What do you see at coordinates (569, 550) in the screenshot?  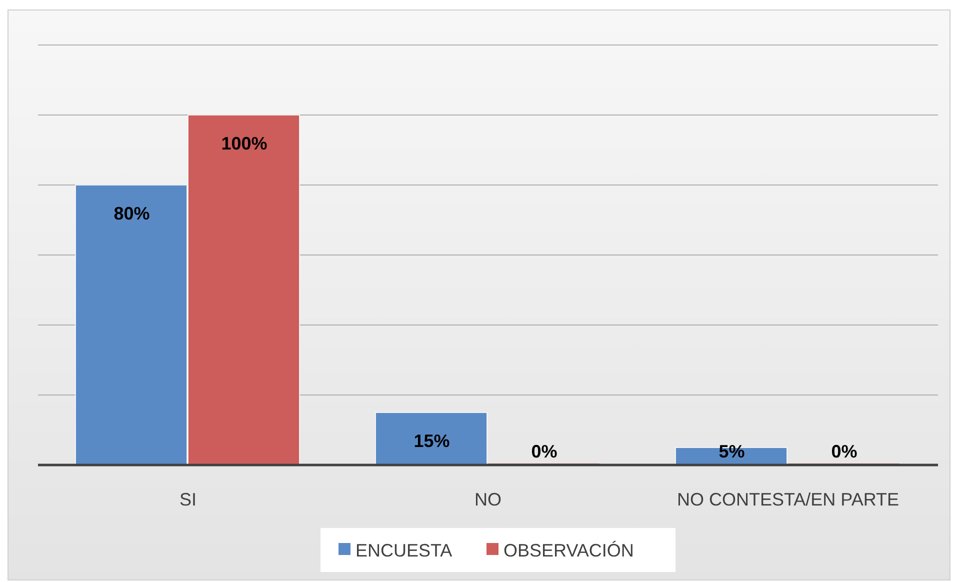 I see `legend-label: OBSERVACIÓN` at bounding box center [569, 550].